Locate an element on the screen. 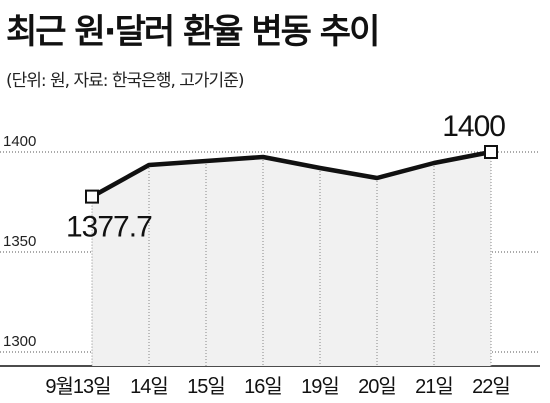  data-label: 1400 is located at coordinates (473, 126).